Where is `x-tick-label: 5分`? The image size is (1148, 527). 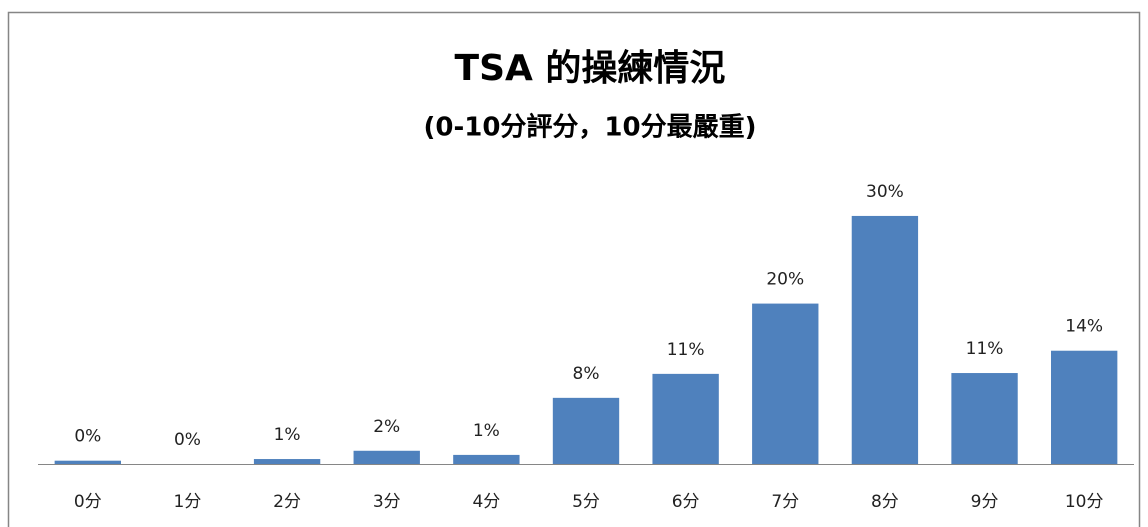
x-tick-label: 5分 is located at coordinates (586, 502).